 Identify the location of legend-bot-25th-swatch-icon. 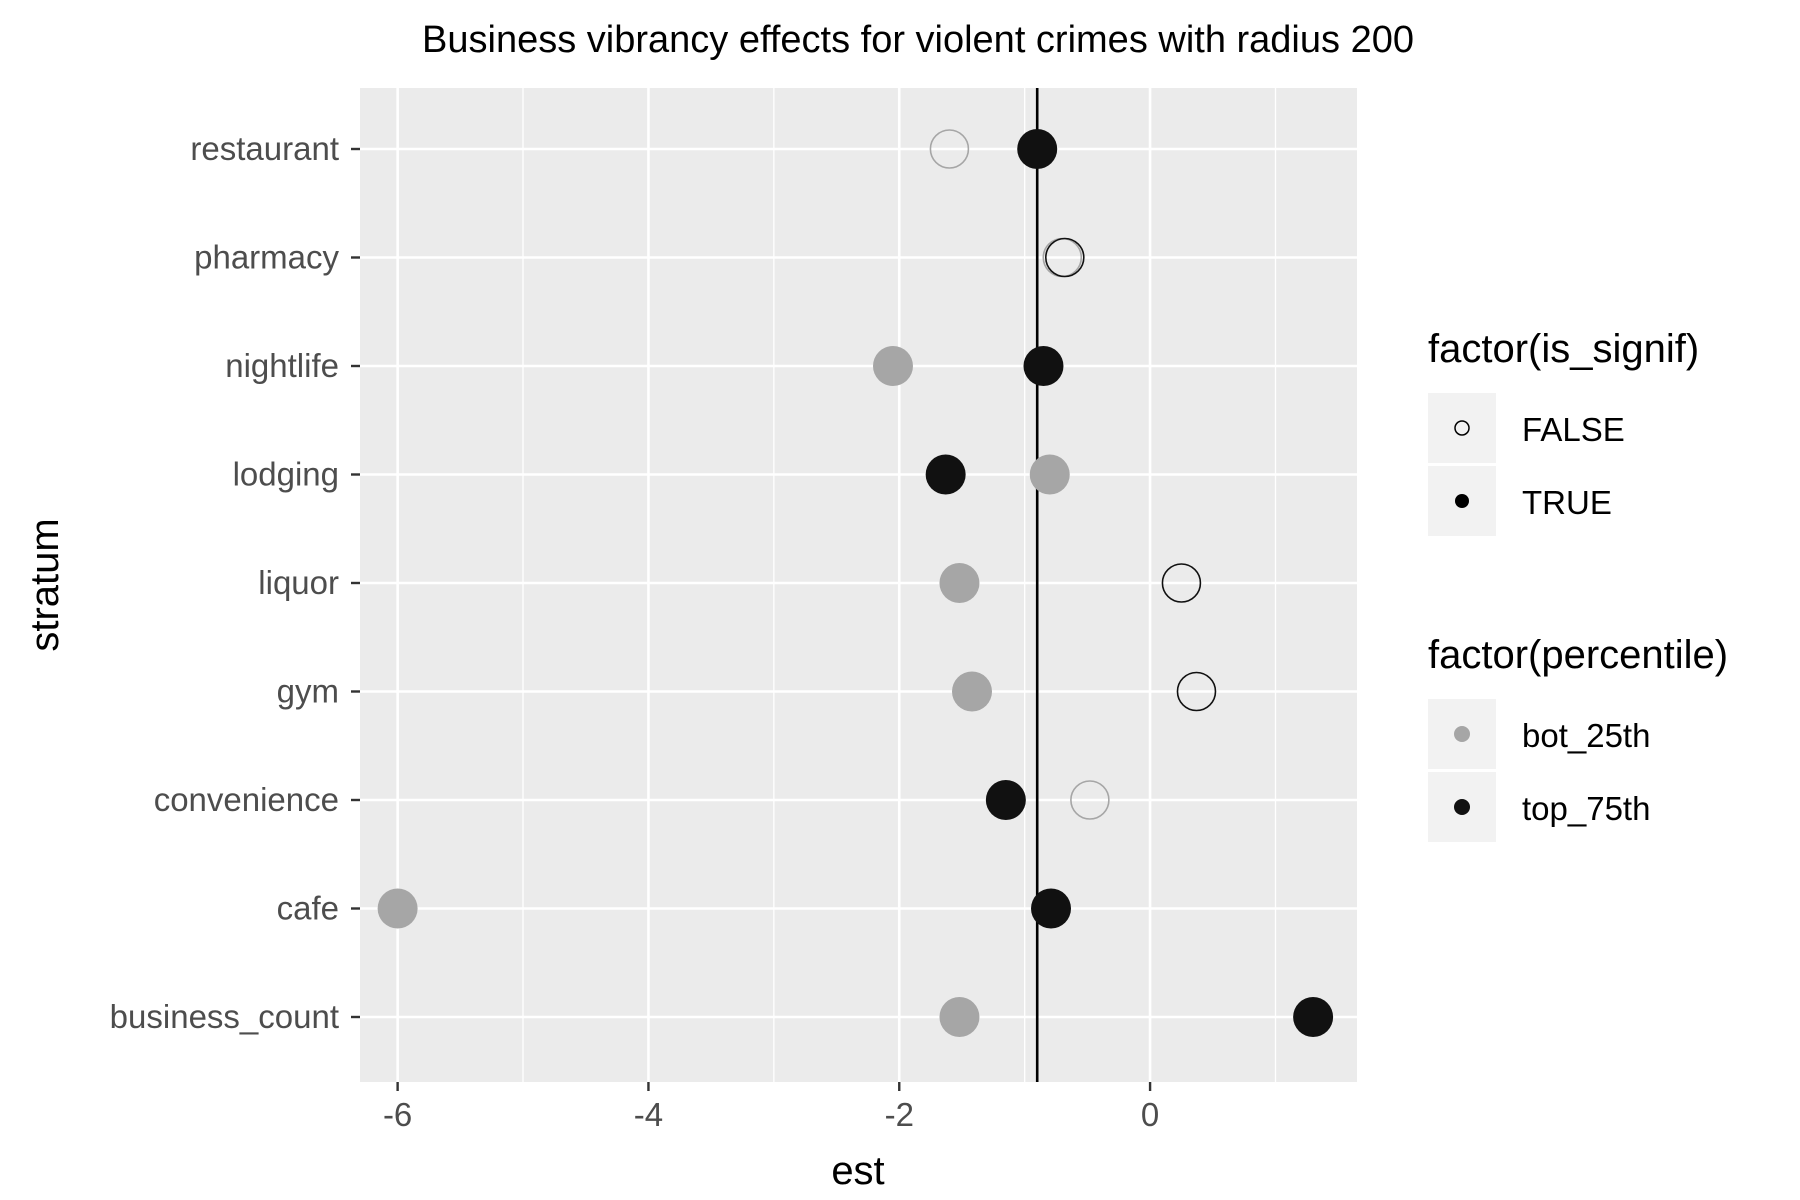
(1462, 734).